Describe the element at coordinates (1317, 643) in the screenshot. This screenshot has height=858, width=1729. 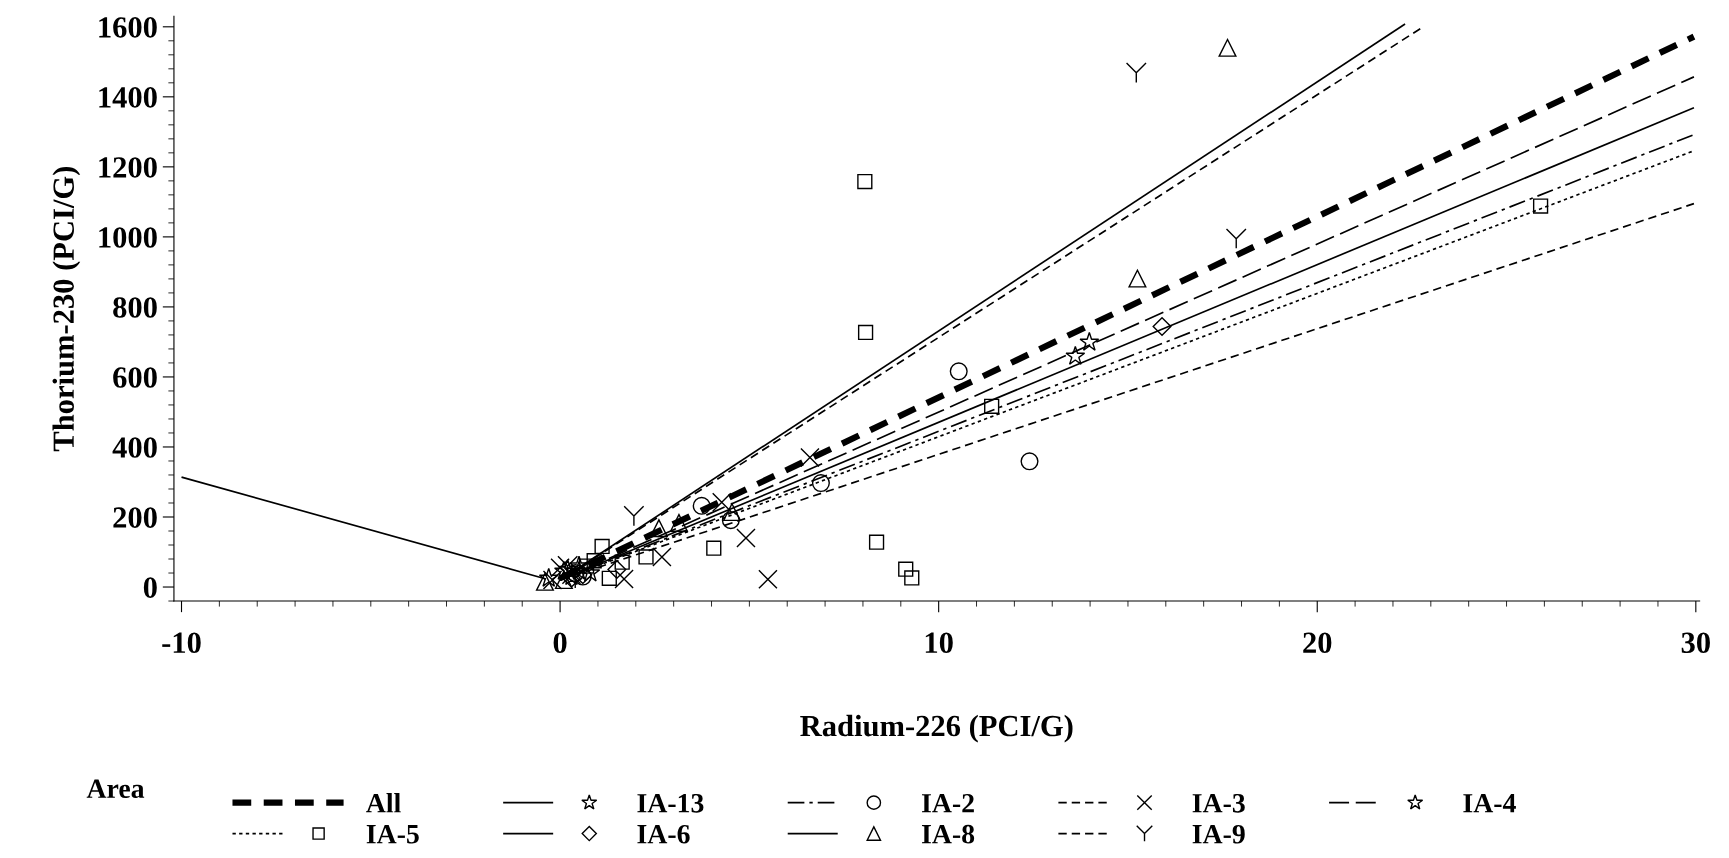
I see `x-tick-label: 20` at that location.